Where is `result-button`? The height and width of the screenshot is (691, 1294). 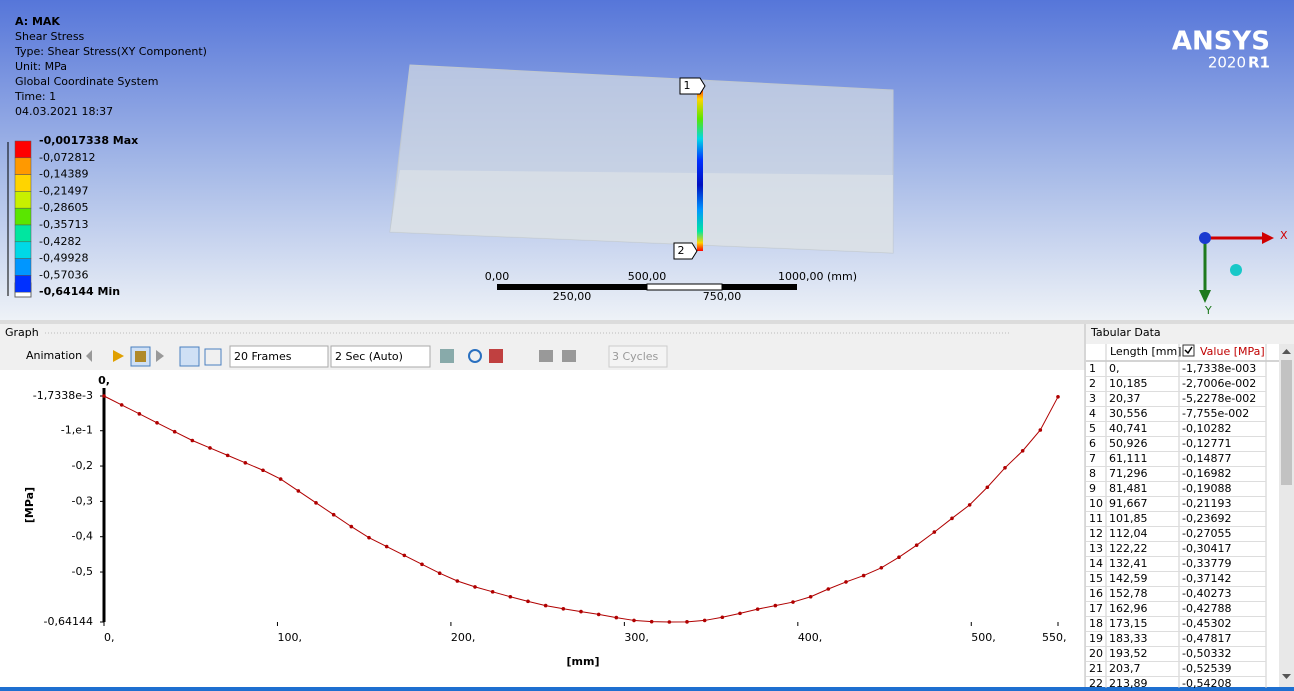 result-button is located at coordinates (213, 357).